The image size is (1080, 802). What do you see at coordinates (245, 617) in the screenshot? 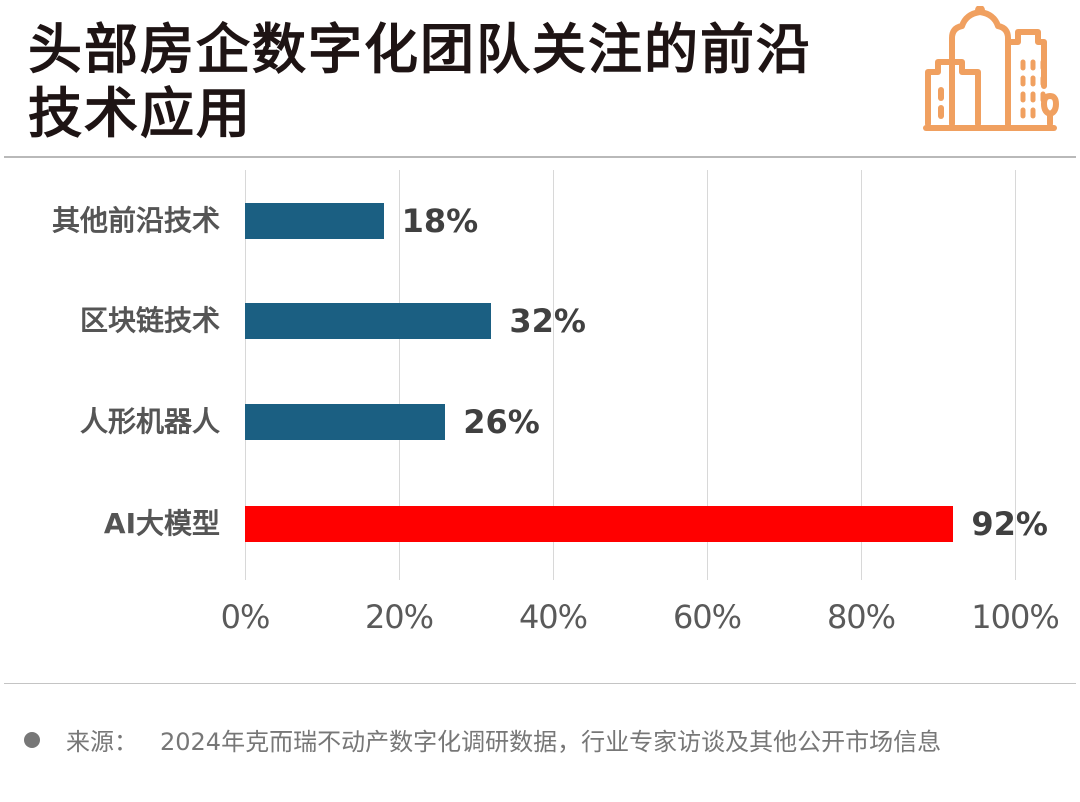
I see `x-tick-label: 0%` at bounding box center [245, 617].